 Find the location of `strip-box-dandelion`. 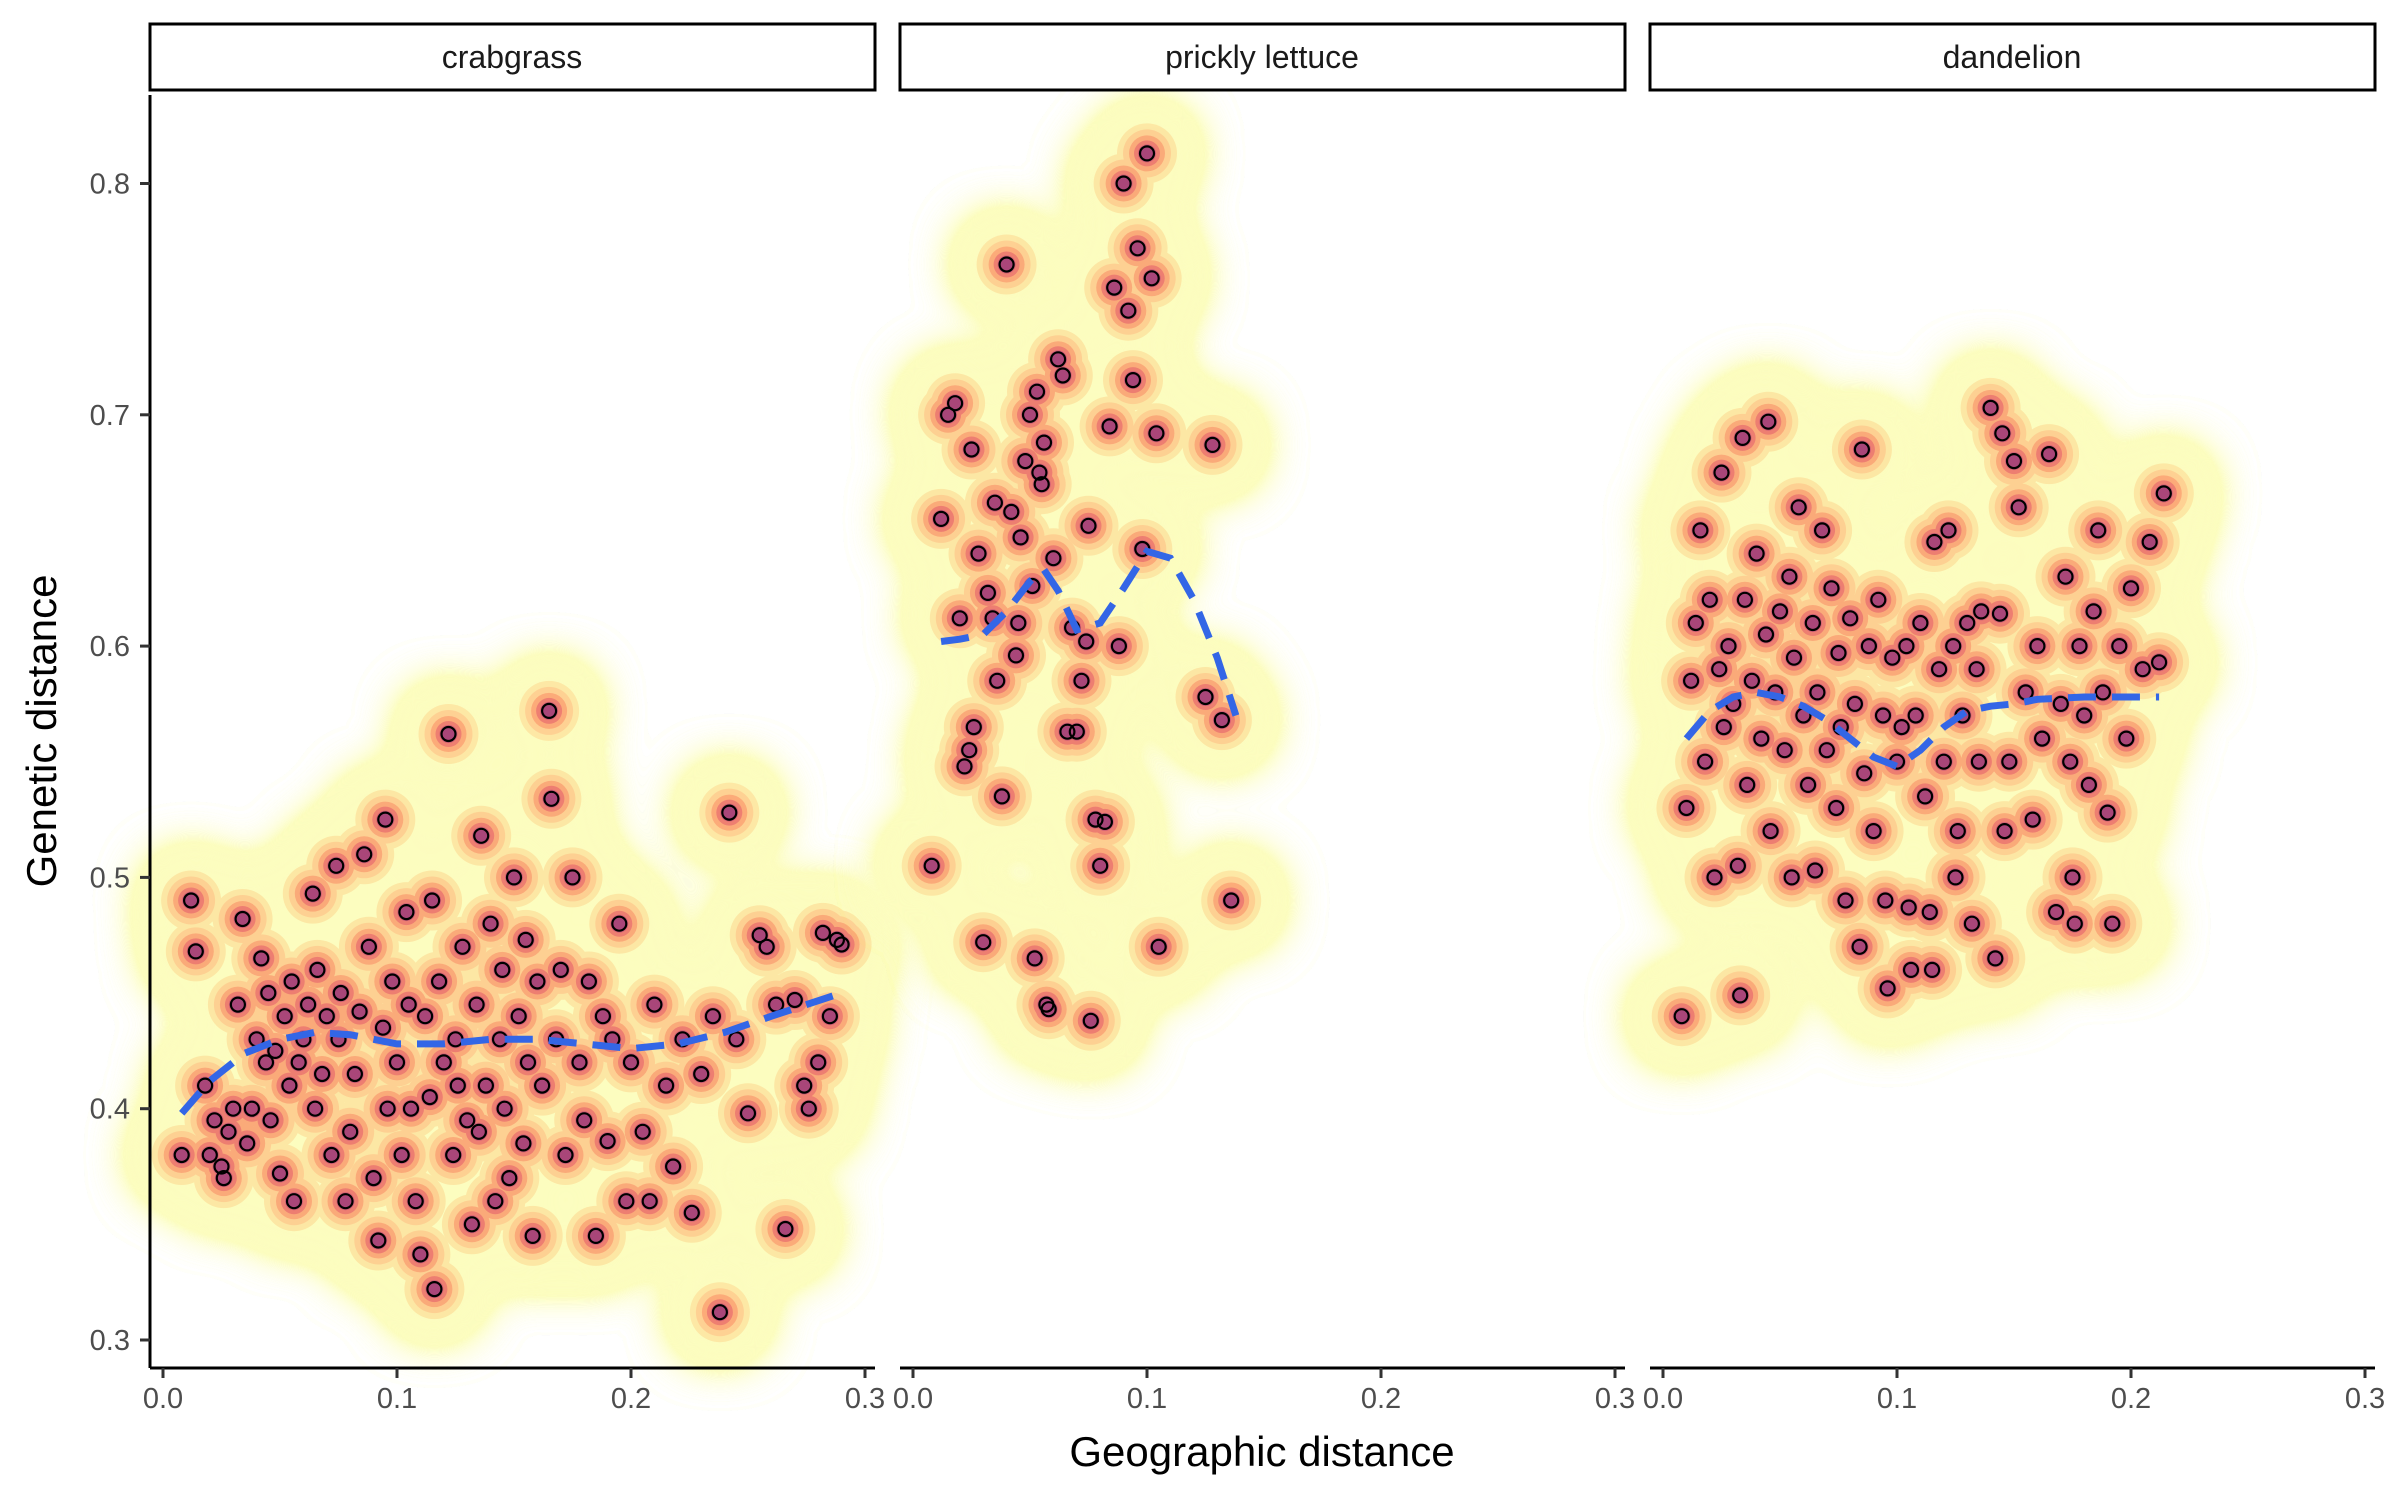

strip-box-dandelion is located at coordinates (2012, 57).